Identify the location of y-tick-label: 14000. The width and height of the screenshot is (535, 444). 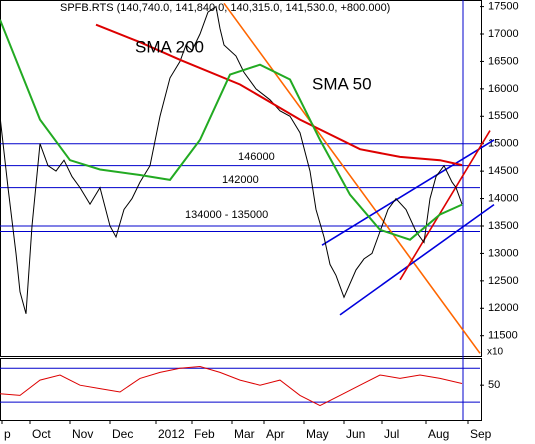
(503, 198).